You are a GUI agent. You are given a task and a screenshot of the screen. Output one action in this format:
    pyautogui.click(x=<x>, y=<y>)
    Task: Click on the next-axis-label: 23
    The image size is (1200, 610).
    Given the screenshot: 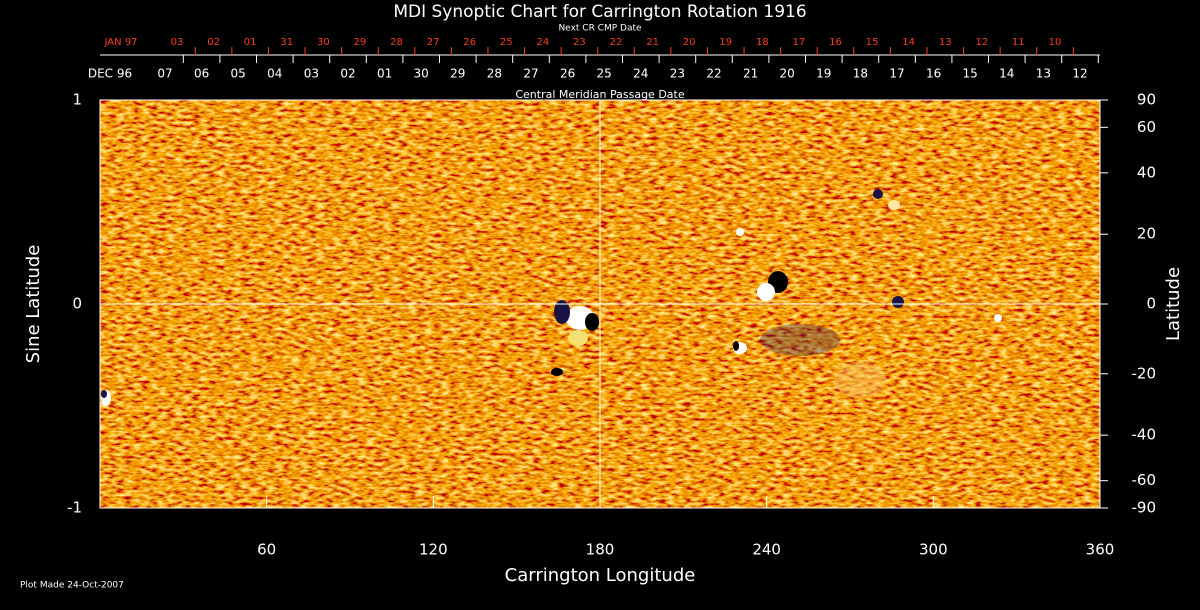 What is the action you would take?
    pyautogui.click(x=579, y=42)
    